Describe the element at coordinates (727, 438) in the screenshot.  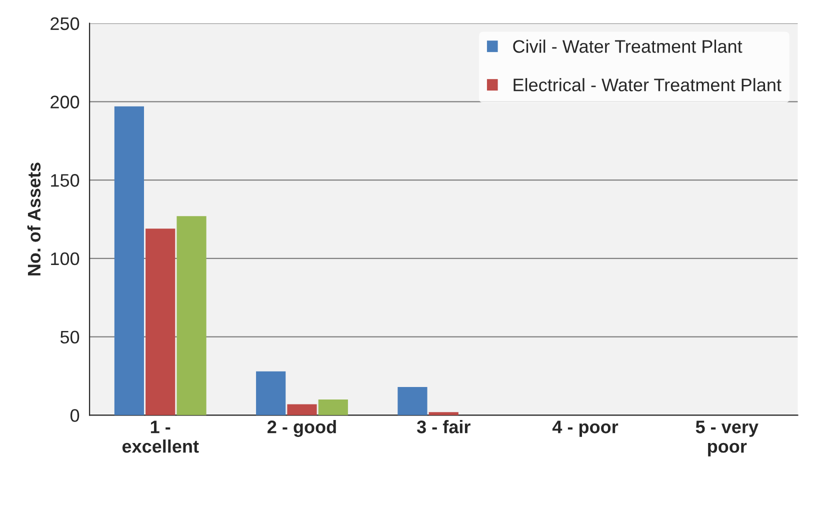
I see `x-tick-label: 5 - very poor` at that location.